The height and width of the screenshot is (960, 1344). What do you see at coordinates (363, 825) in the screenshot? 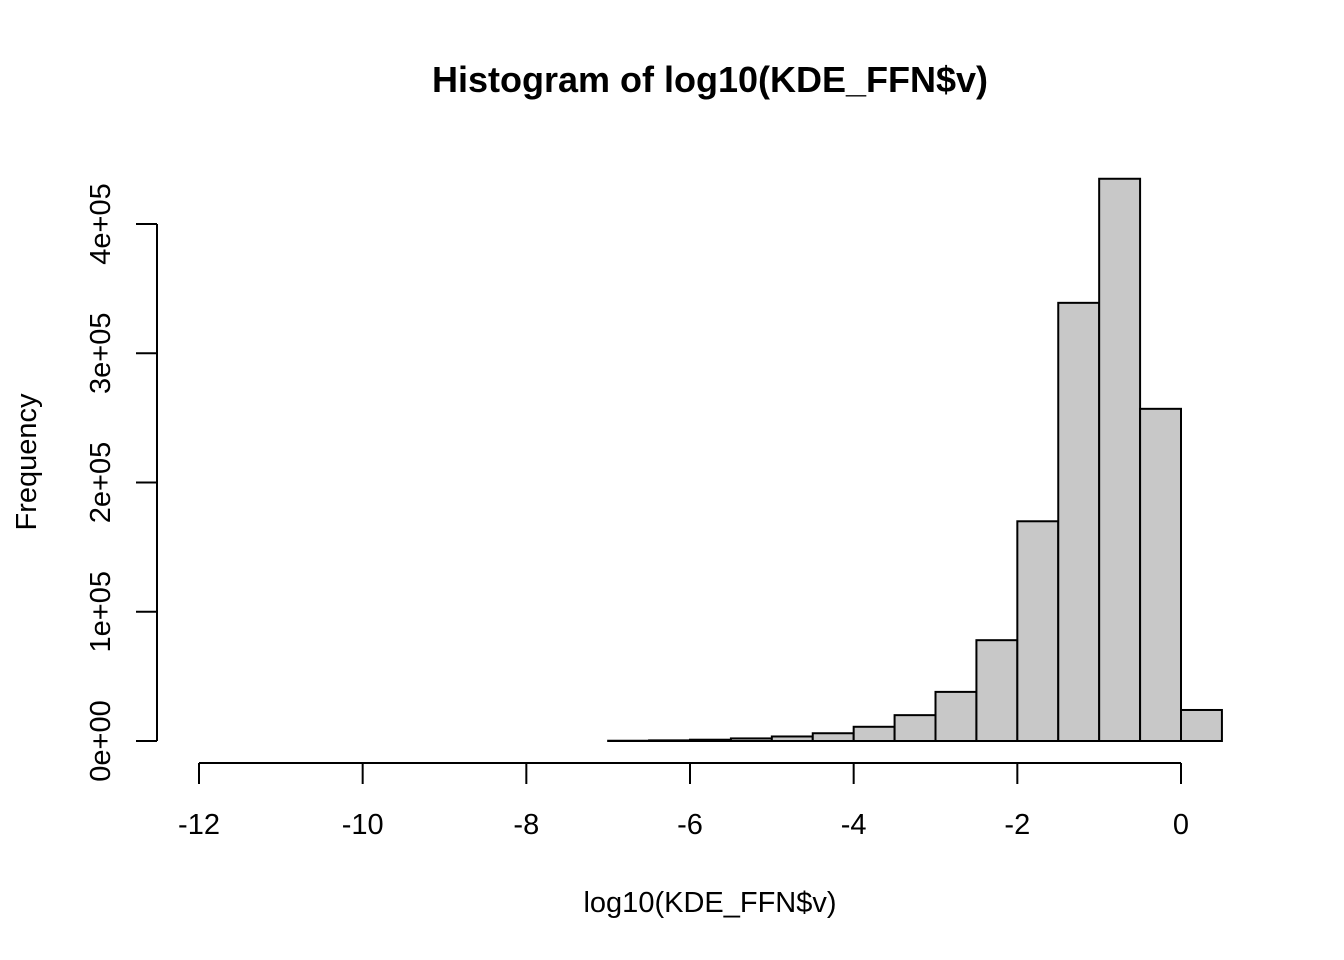
I see `x-tick-label: -10` at bounding box center [363, 825].